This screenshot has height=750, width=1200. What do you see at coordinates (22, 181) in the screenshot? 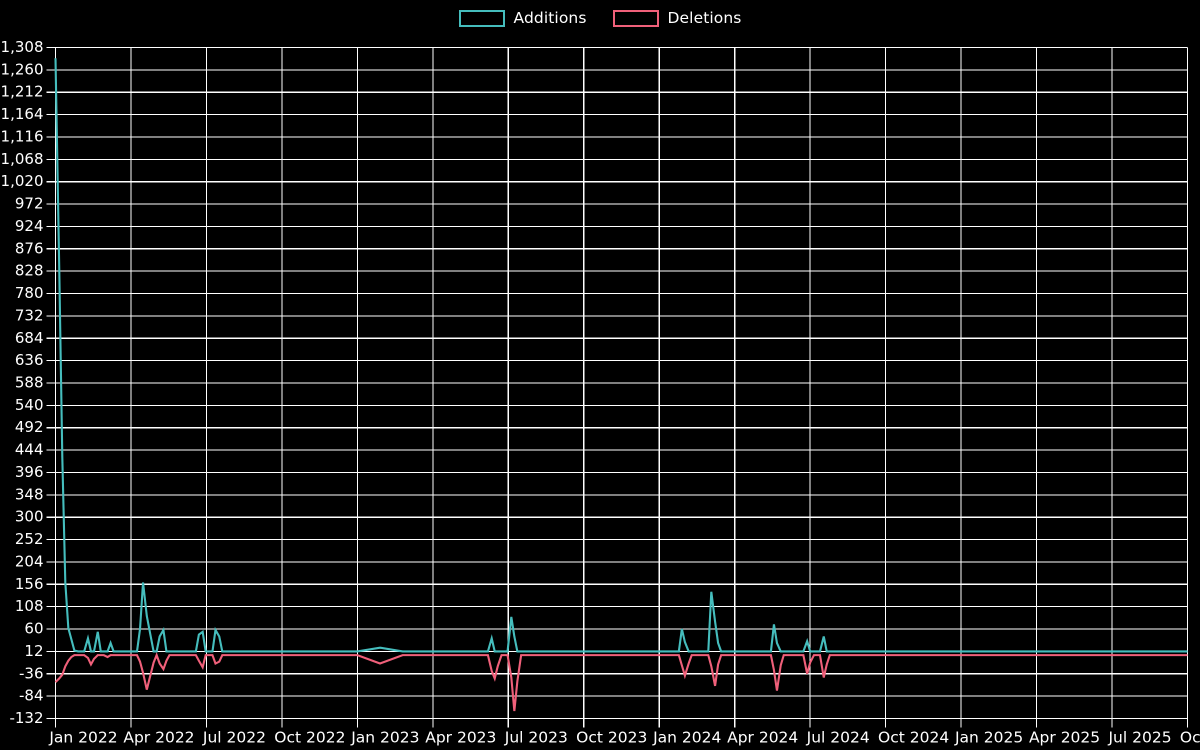
I see `y-tick-label: 1,020` at bounding box center [22, 181].